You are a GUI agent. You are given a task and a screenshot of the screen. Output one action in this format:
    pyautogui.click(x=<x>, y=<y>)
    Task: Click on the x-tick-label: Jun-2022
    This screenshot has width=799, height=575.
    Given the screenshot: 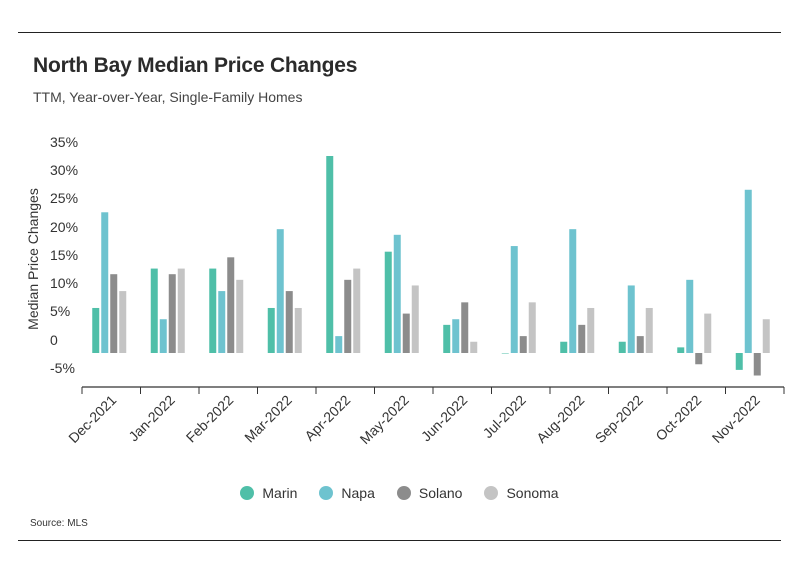 What is the action you would take?
    pyautogui.click(x=444, y=418)
    